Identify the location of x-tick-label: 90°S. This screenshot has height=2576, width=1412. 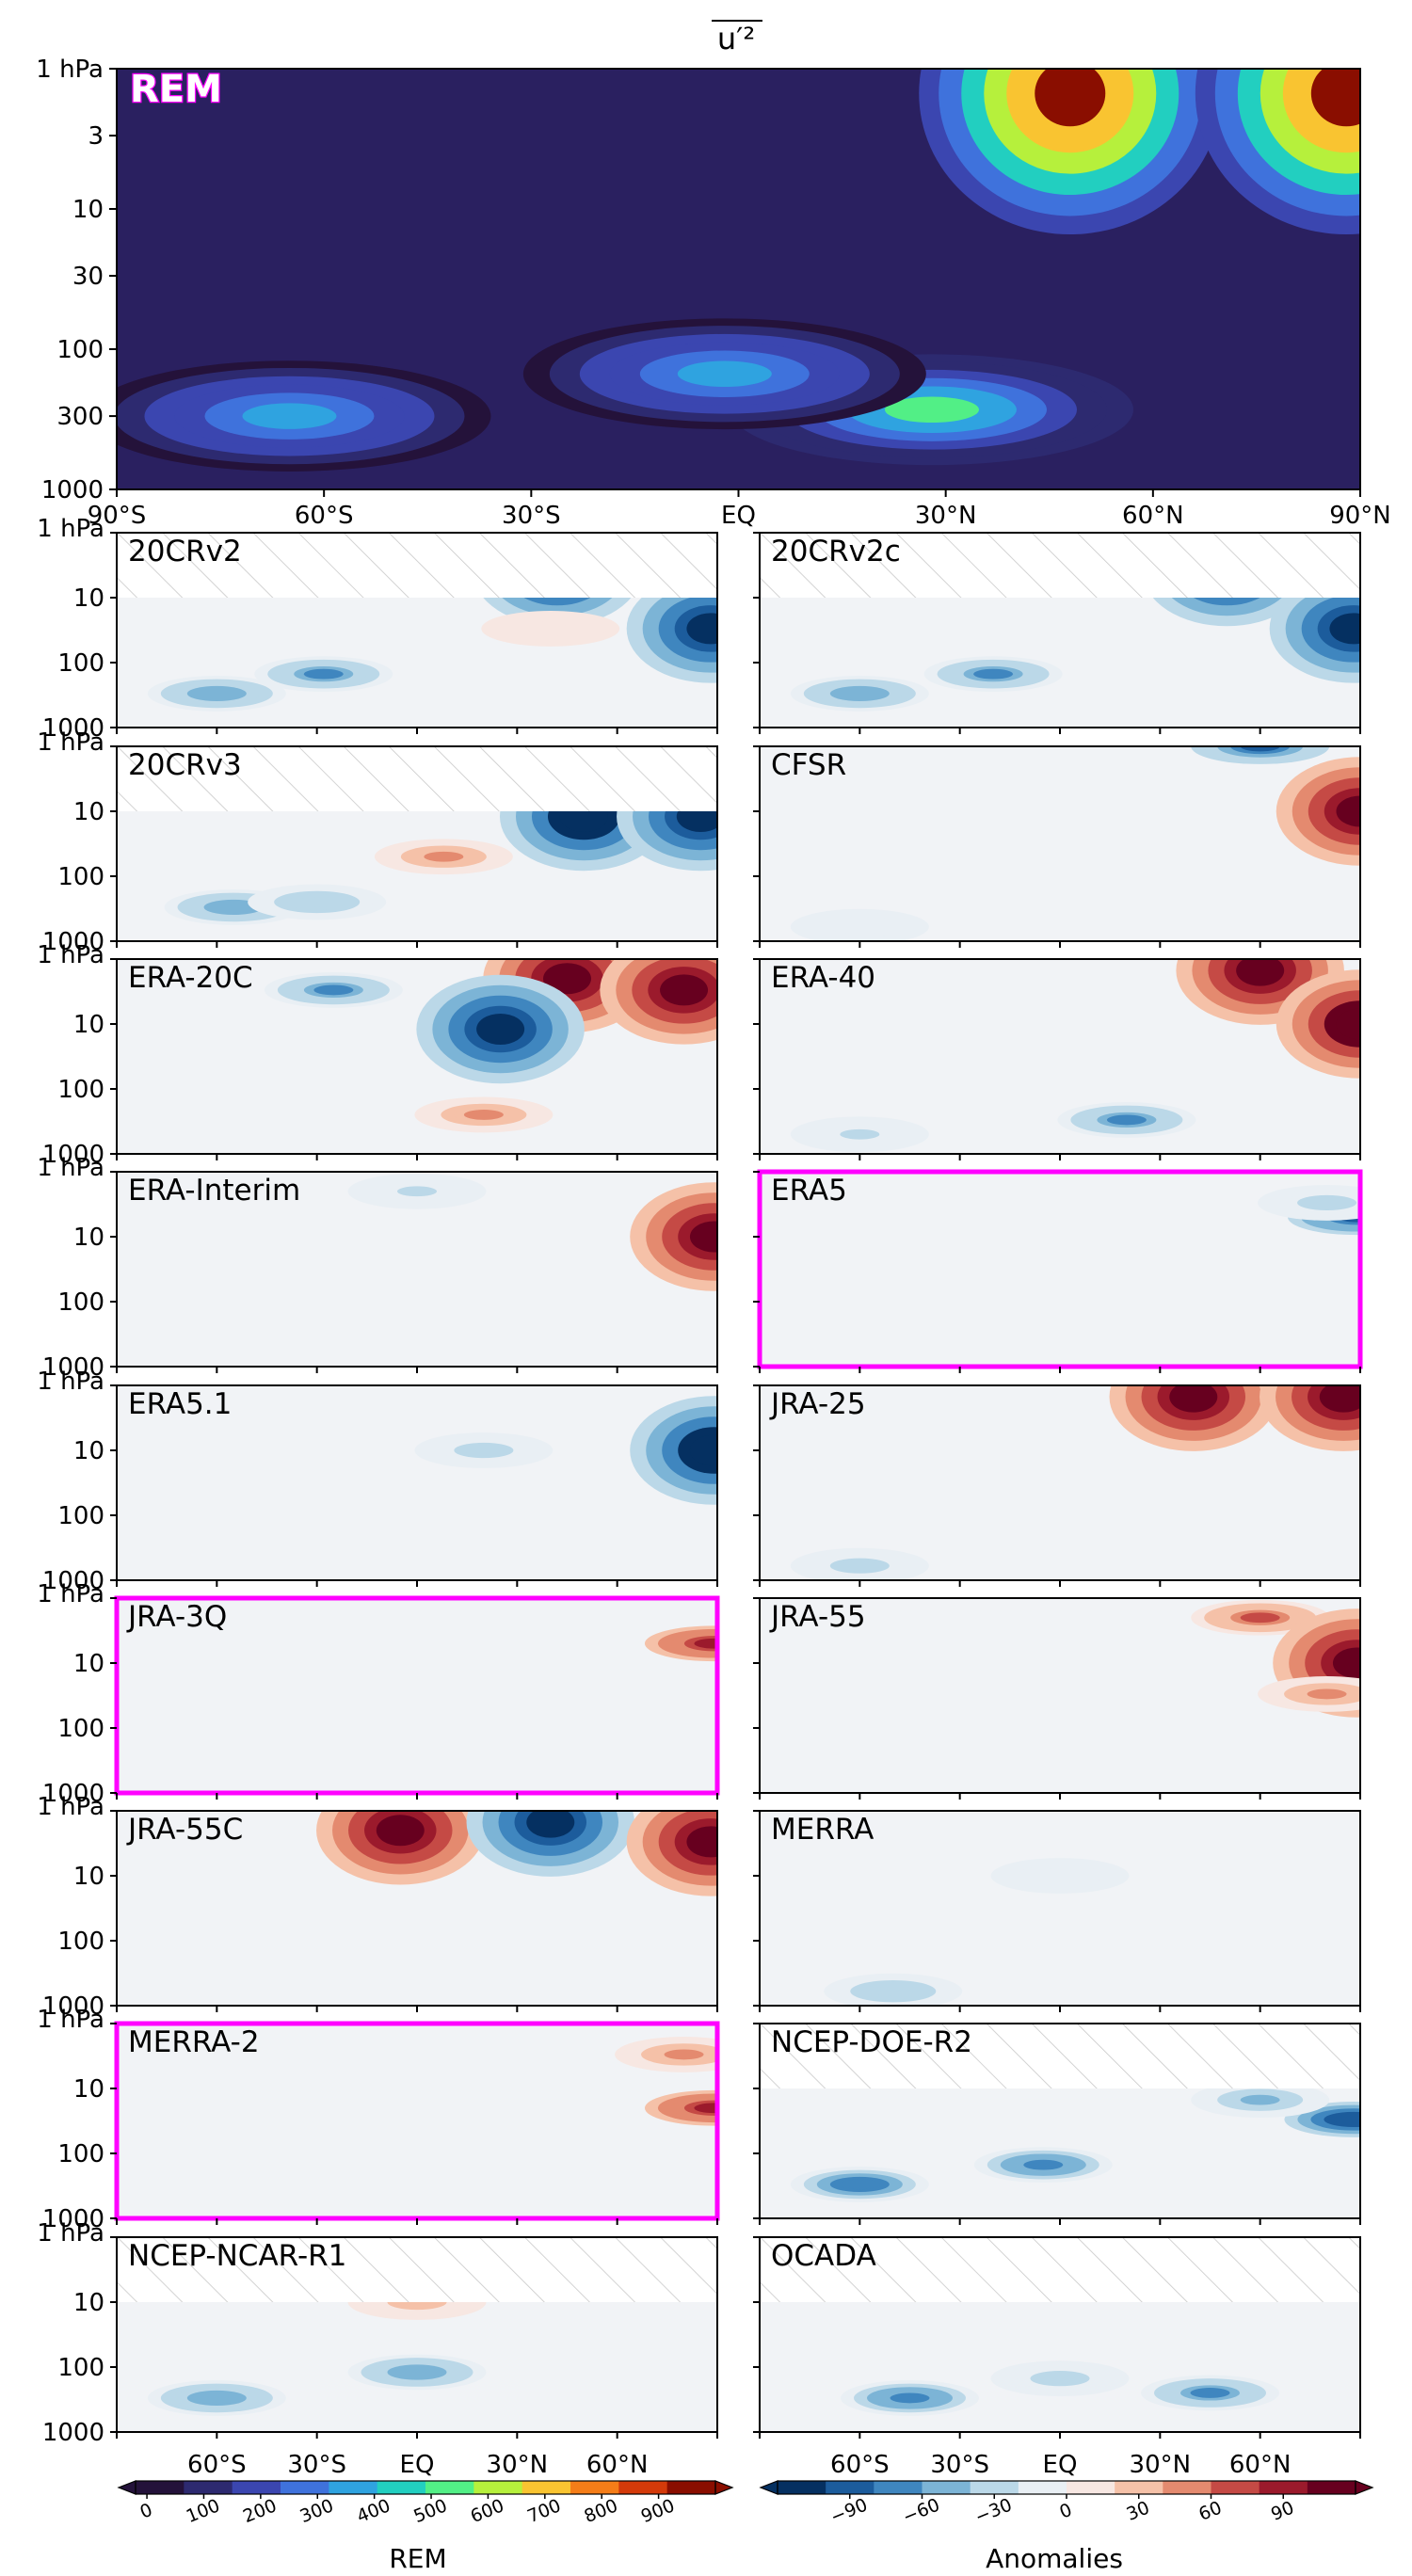
(117, 516).